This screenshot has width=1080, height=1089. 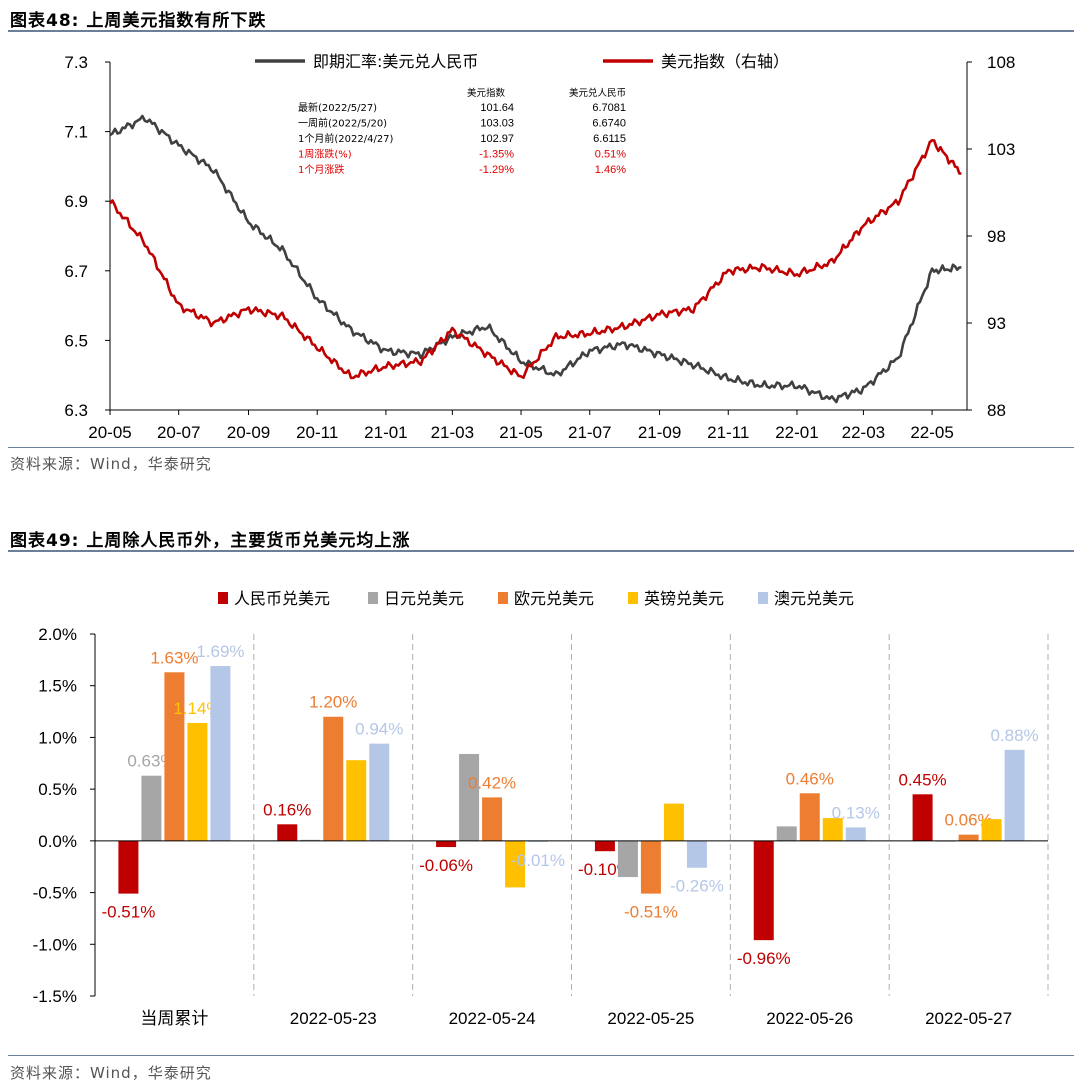 I want to click on category-label: 2022-05-26, so click(x=809, y=1018).